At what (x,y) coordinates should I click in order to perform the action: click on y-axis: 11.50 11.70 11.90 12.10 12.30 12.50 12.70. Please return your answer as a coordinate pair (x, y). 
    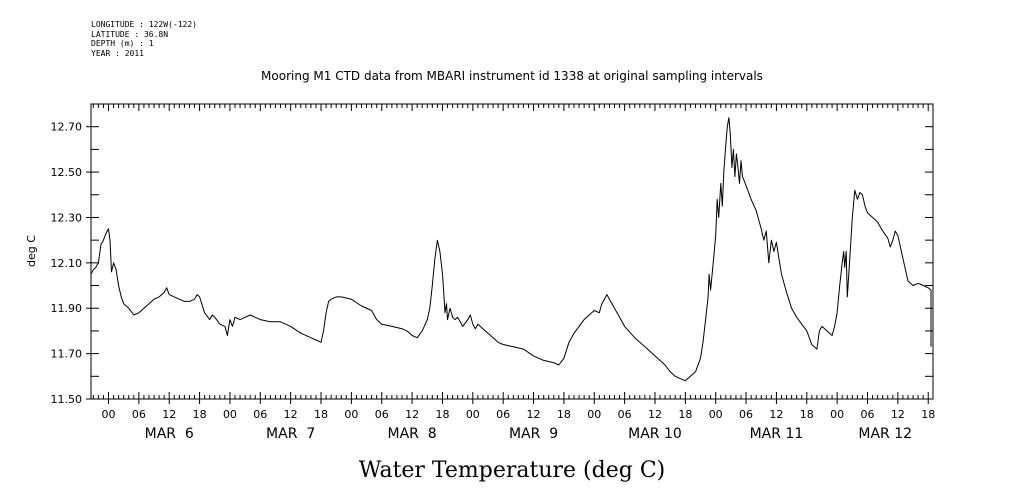
    Looking at the image, I should click on (71, 263).